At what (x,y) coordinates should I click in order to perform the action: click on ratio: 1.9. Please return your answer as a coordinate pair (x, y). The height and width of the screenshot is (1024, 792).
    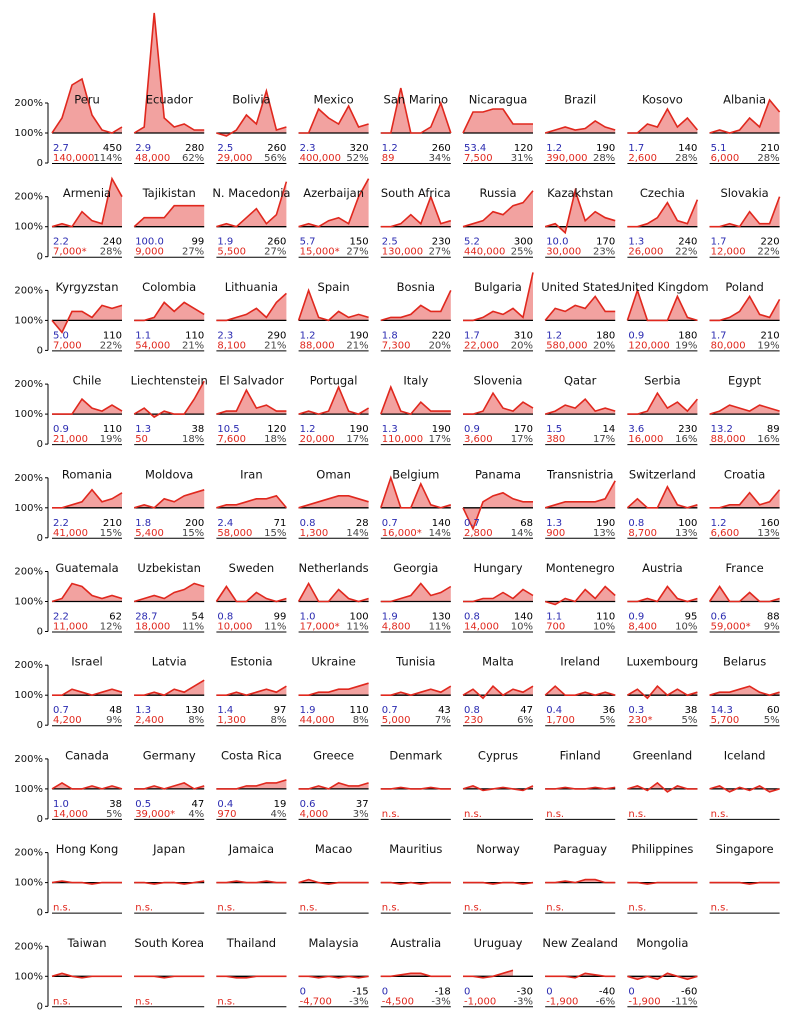
    Looking at the image, I should click on (308, 710).